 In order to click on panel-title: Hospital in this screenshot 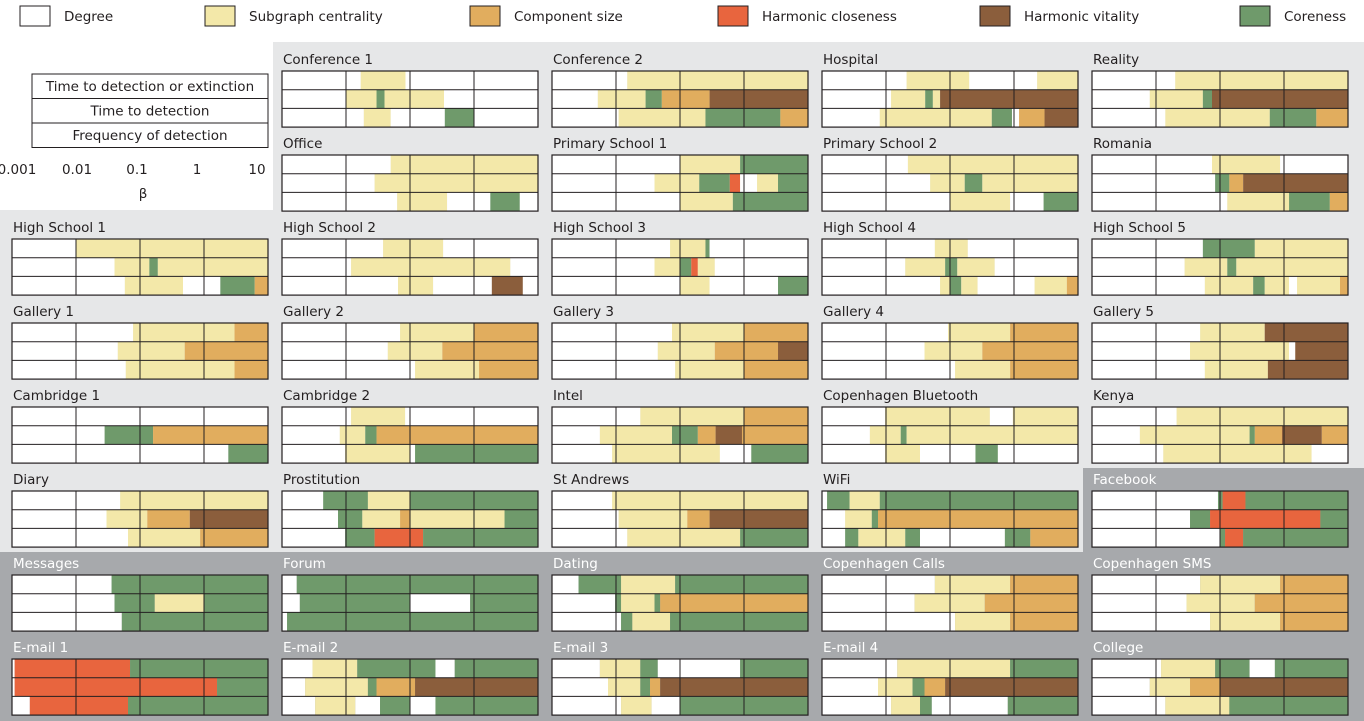, I will do `click(850, 60)`.